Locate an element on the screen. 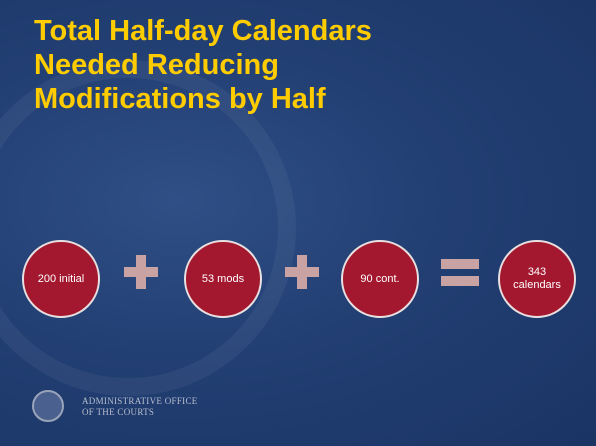 The image size is (596, 446). circle-label: 53 mods is located at coordinates (223, 278).